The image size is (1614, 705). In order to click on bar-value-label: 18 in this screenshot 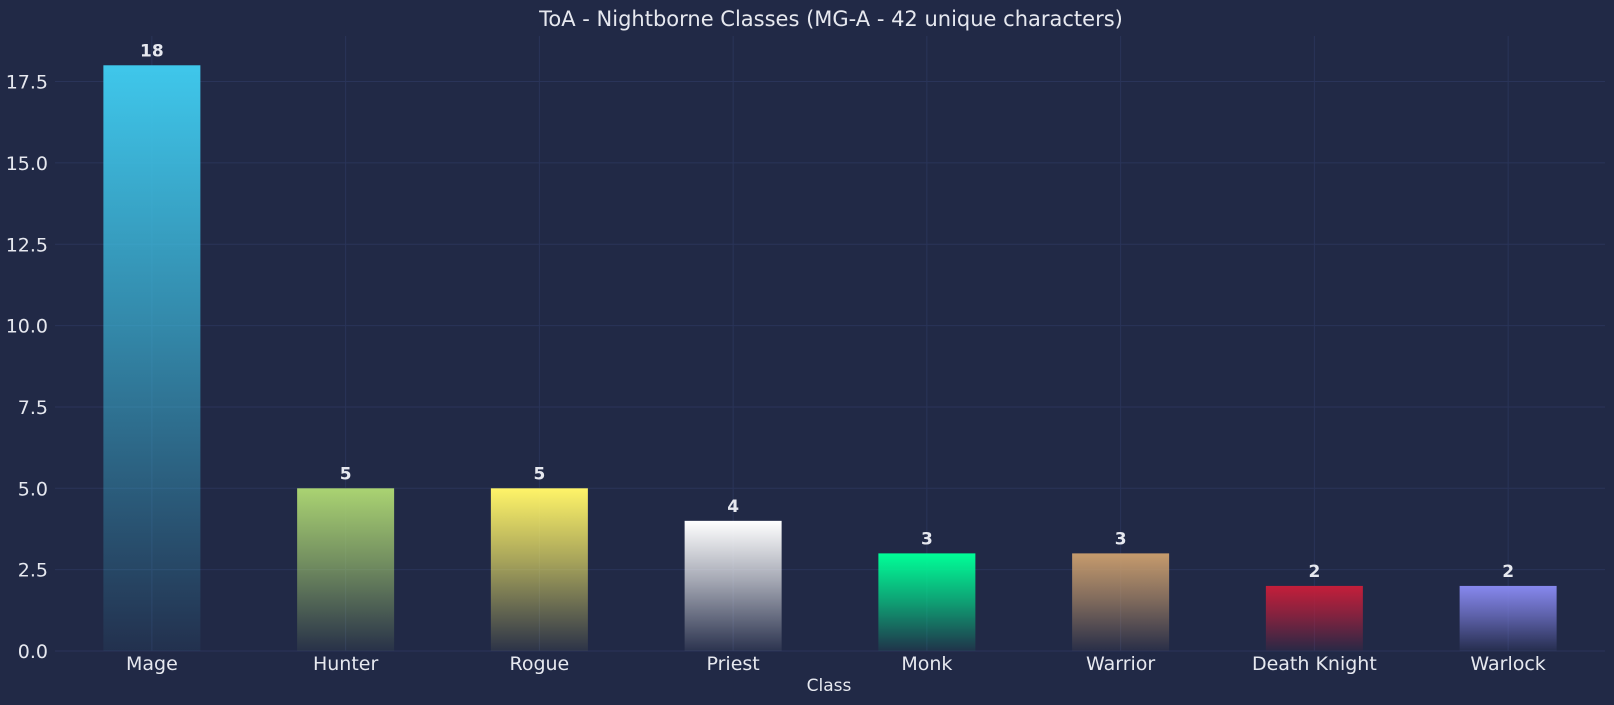, I will do `click(152, 51)`.